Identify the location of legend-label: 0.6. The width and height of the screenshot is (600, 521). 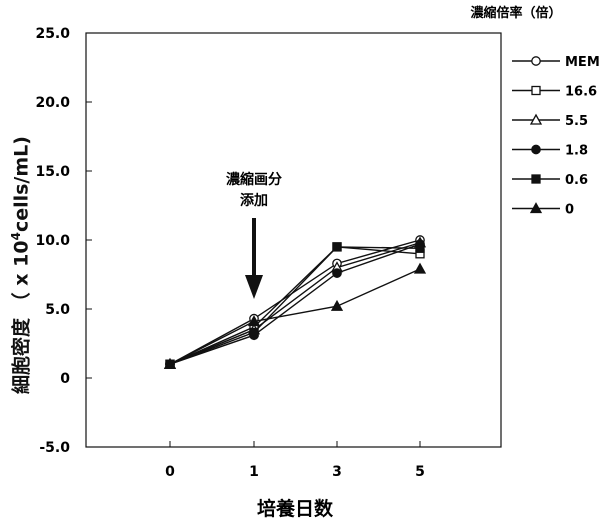
(576, 180).